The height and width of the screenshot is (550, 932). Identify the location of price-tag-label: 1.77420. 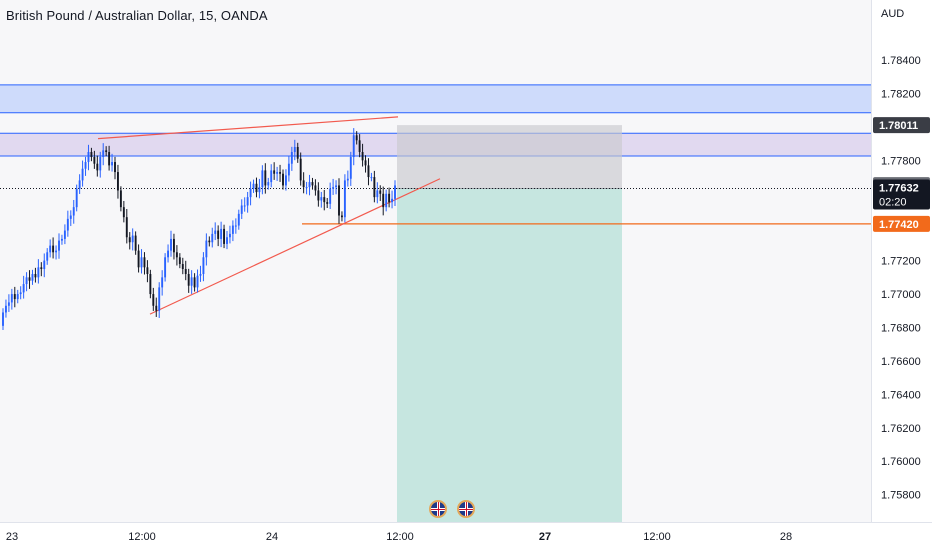
(899, 225).